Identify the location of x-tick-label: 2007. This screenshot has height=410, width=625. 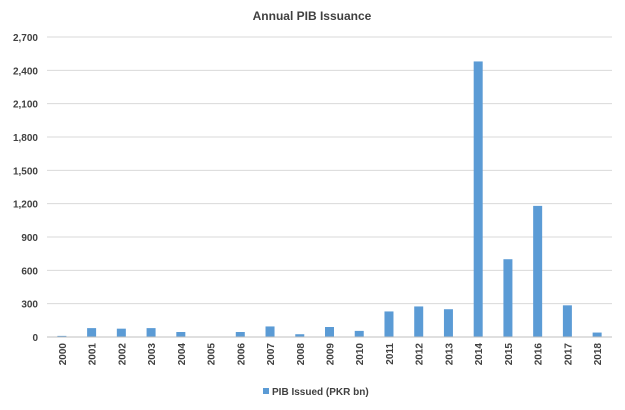
(271, 354).